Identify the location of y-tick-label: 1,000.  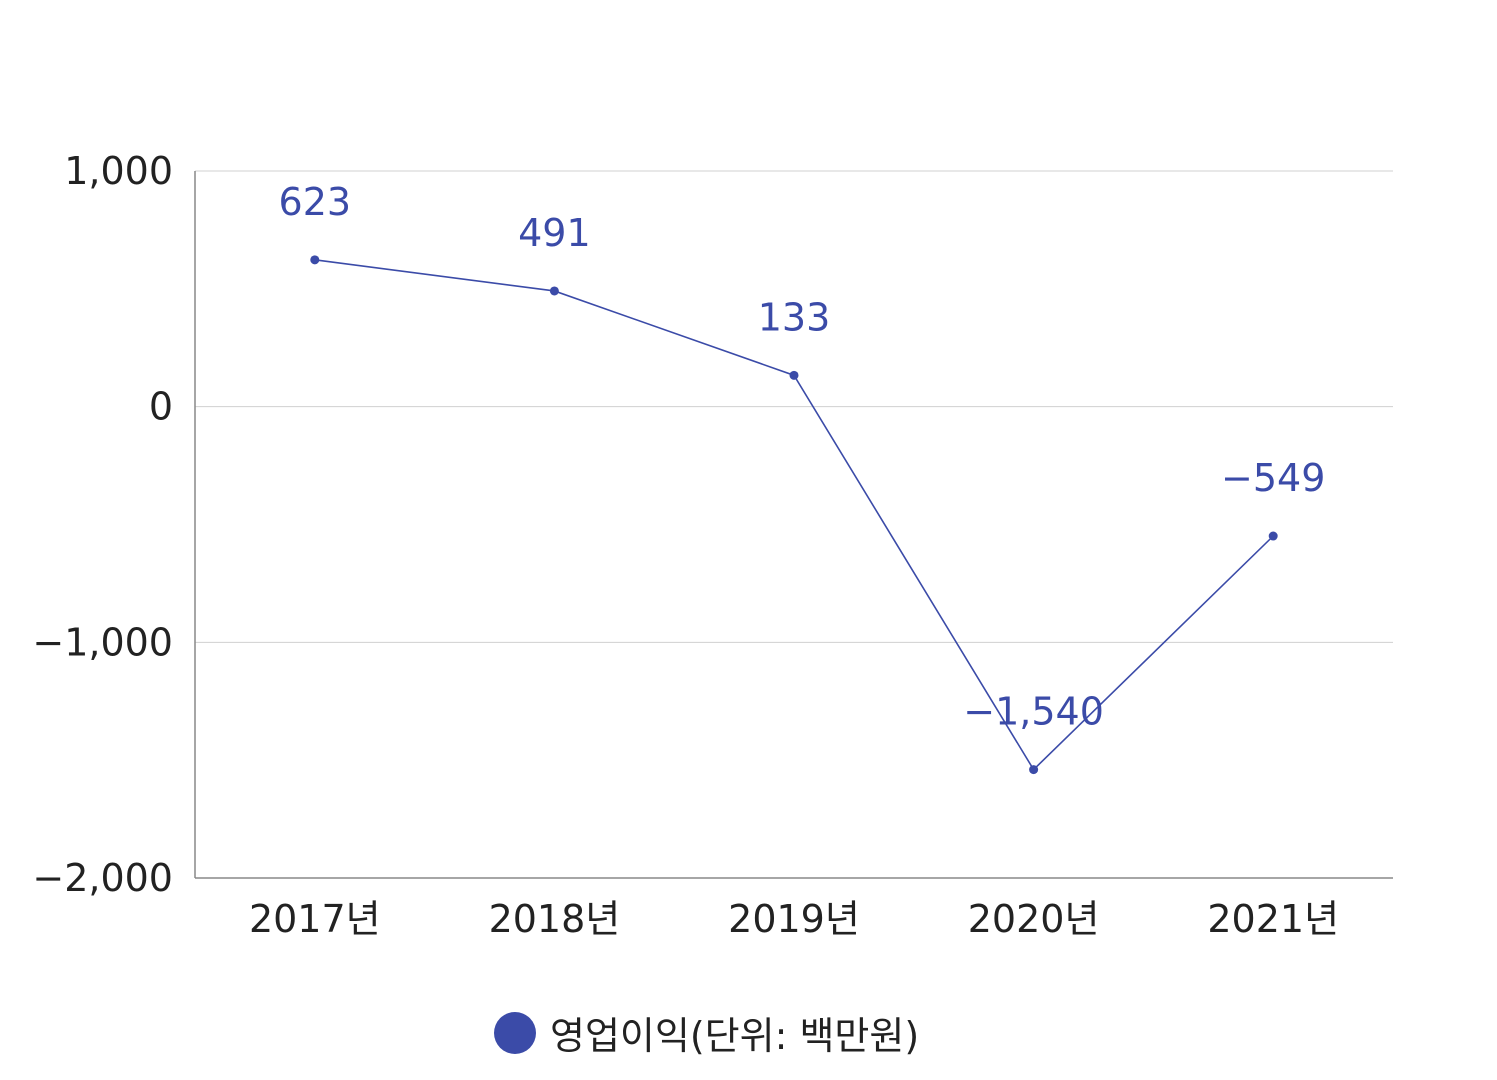
(118, 171).